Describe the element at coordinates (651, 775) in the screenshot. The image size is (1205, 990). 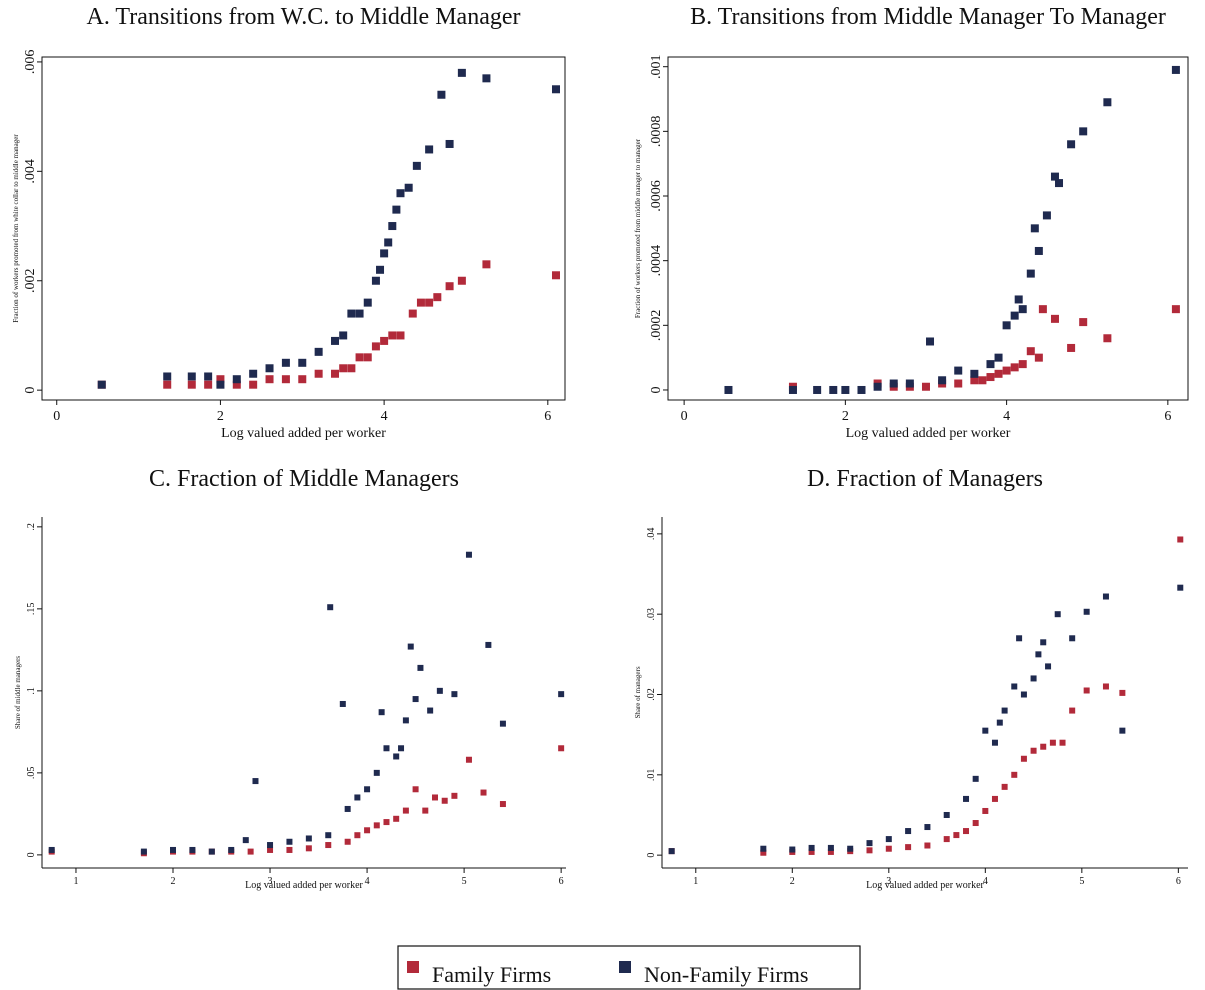
I see `y-tick-label: .01` at that location.